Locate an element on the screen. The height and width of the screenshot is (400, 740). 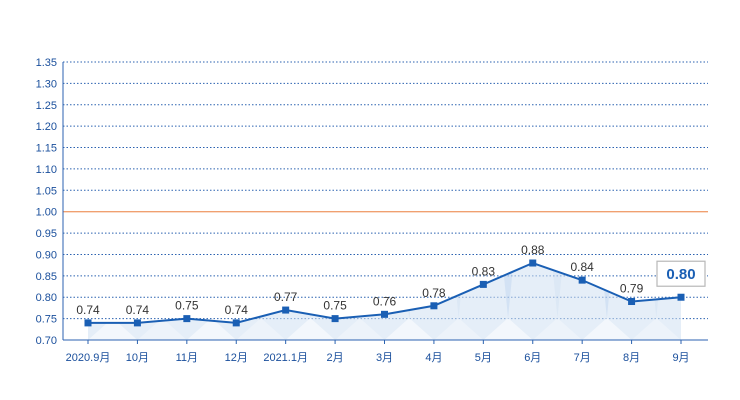
data-label-highlight: 0.80 is located at coordinates (680, 274).